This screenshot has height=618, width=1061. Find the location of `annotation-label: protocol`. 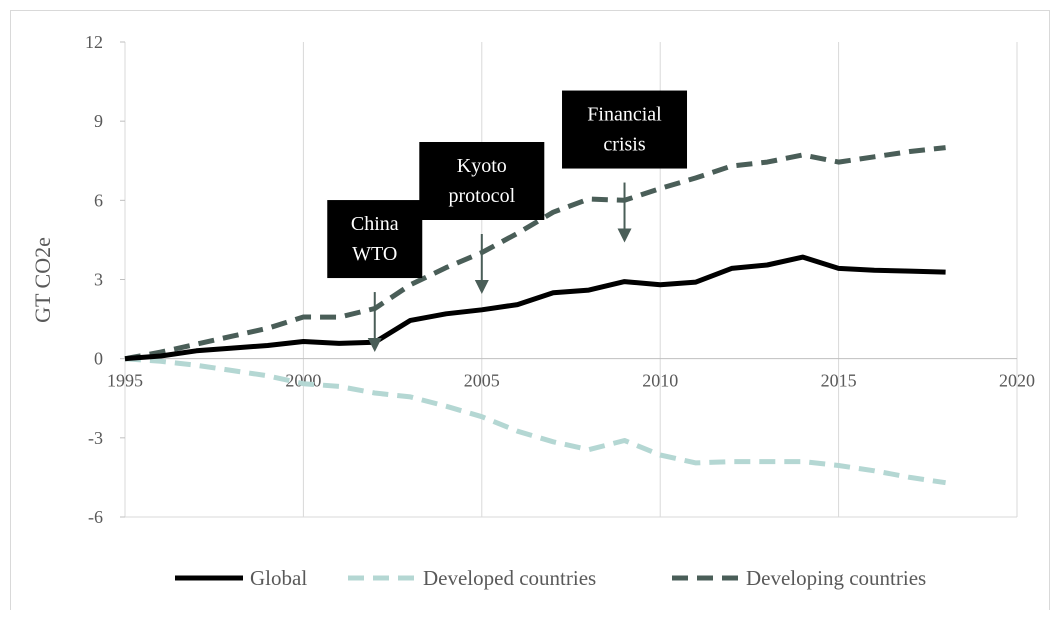

annotation-label: protocol is located at coordinates (481, 196).